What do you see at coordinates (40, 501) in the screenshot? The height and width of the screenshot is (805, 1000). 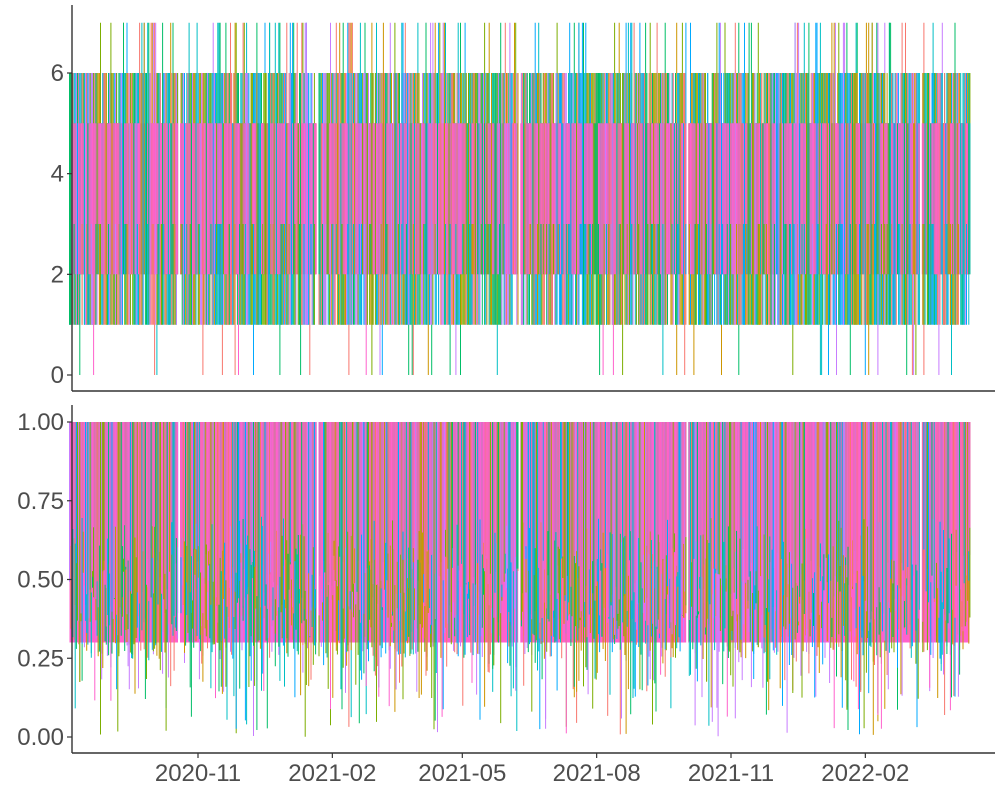 I see `y-tick-label: 0.75` at bounding box center [40, 501].